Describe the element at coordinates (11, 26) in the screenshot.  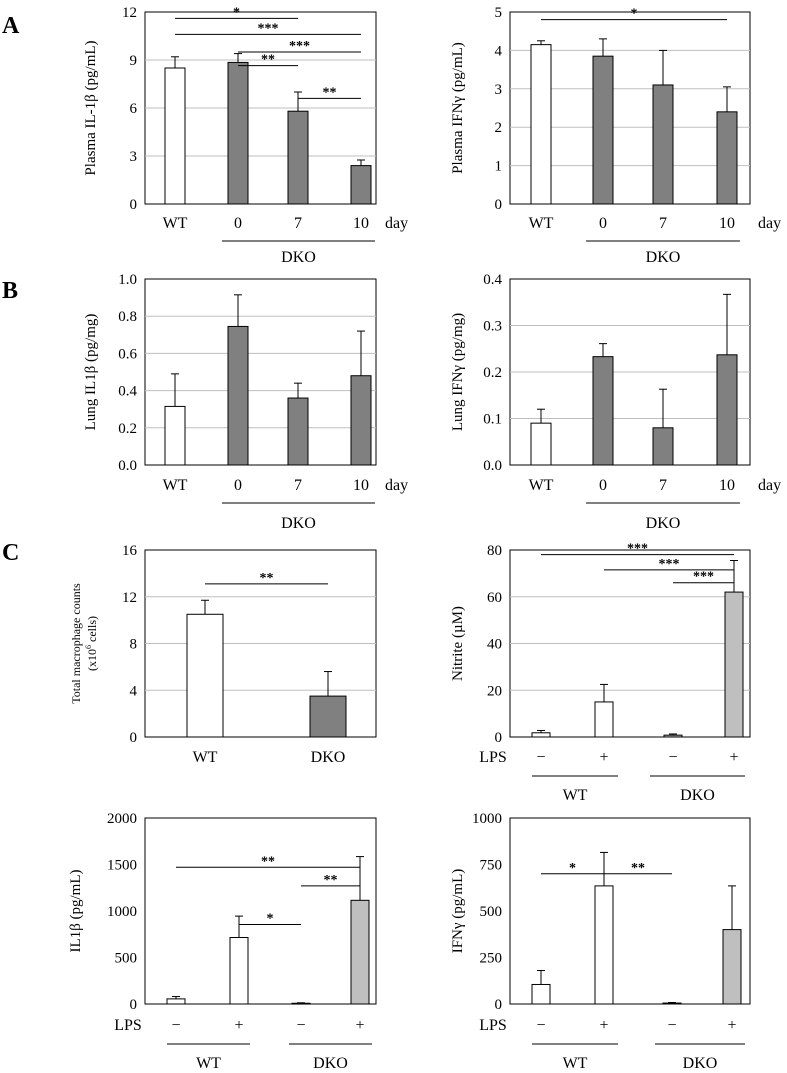
I see `panel-letter-a: A` at that location.